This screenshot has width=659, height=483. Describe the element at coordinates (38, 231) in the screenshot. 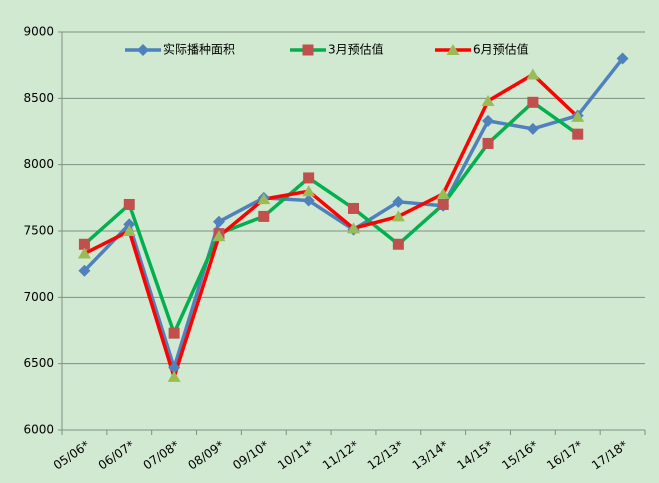

I see `y-tick-label: 7500` at that location.